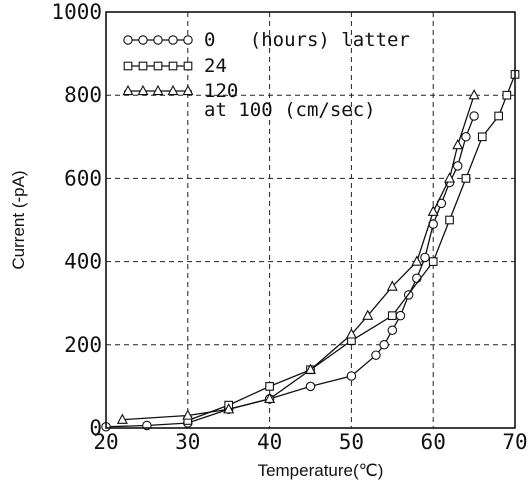 The width and height of the screenshot is (530, 486). Describe the element at coordinates (221, 91) in the screenshot. I see `legend-label: 120` at that location.